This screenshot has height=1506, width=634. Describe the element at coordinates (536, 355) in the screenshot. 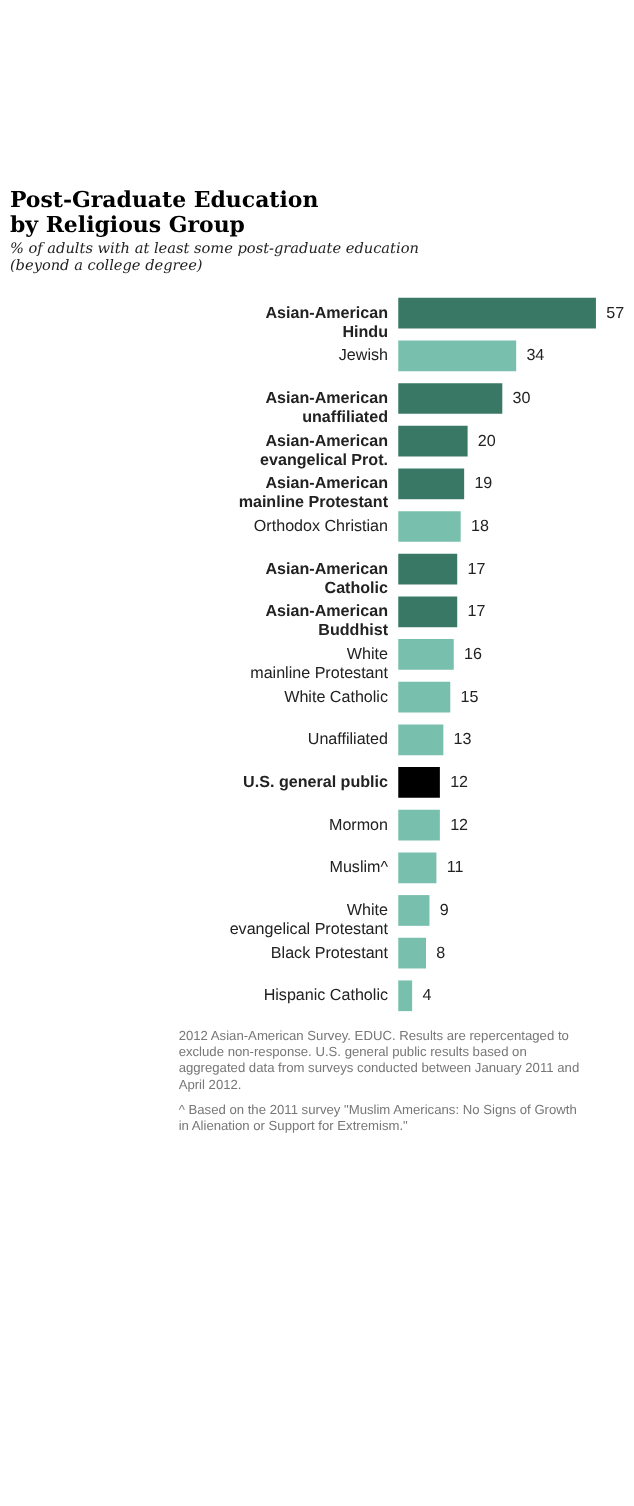

I see `data-label: 34` at that location.